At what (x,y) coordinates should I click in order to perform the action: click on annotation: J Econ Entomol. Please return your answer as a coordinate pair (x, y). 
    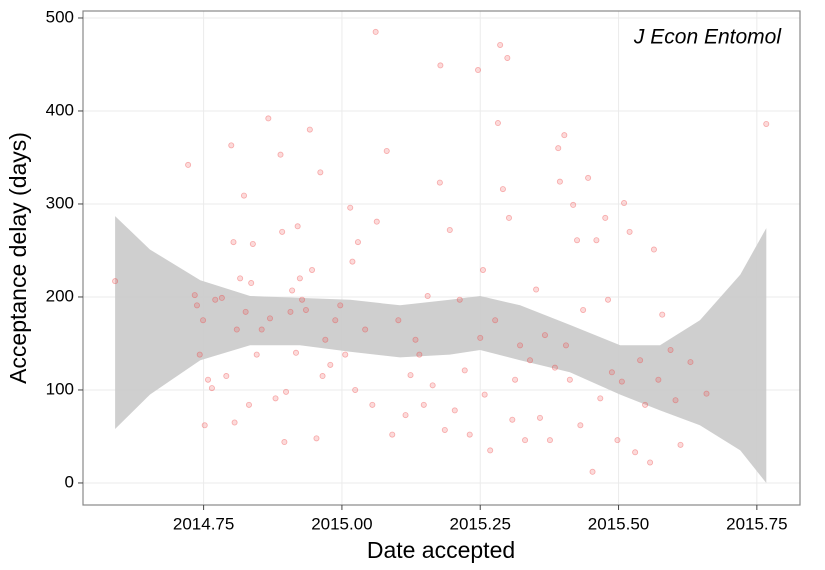
    Looking at the image, I should click on (707, 37).